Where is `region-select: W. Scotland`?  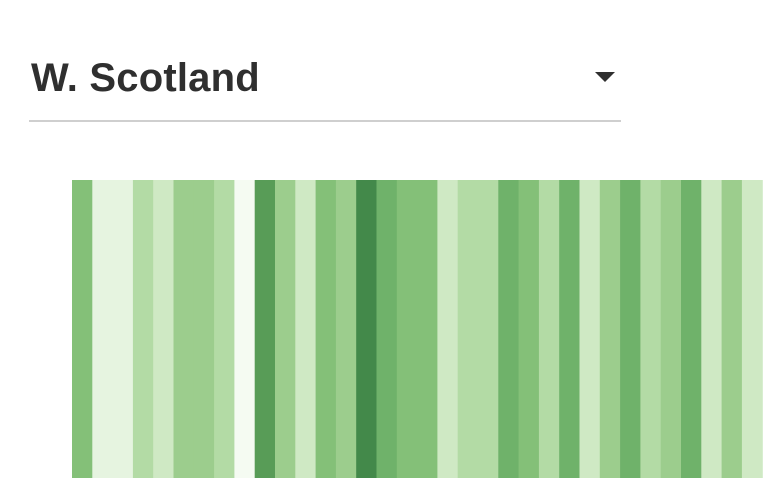 region-select: W. Scotland is located at coordinates (325, 83).